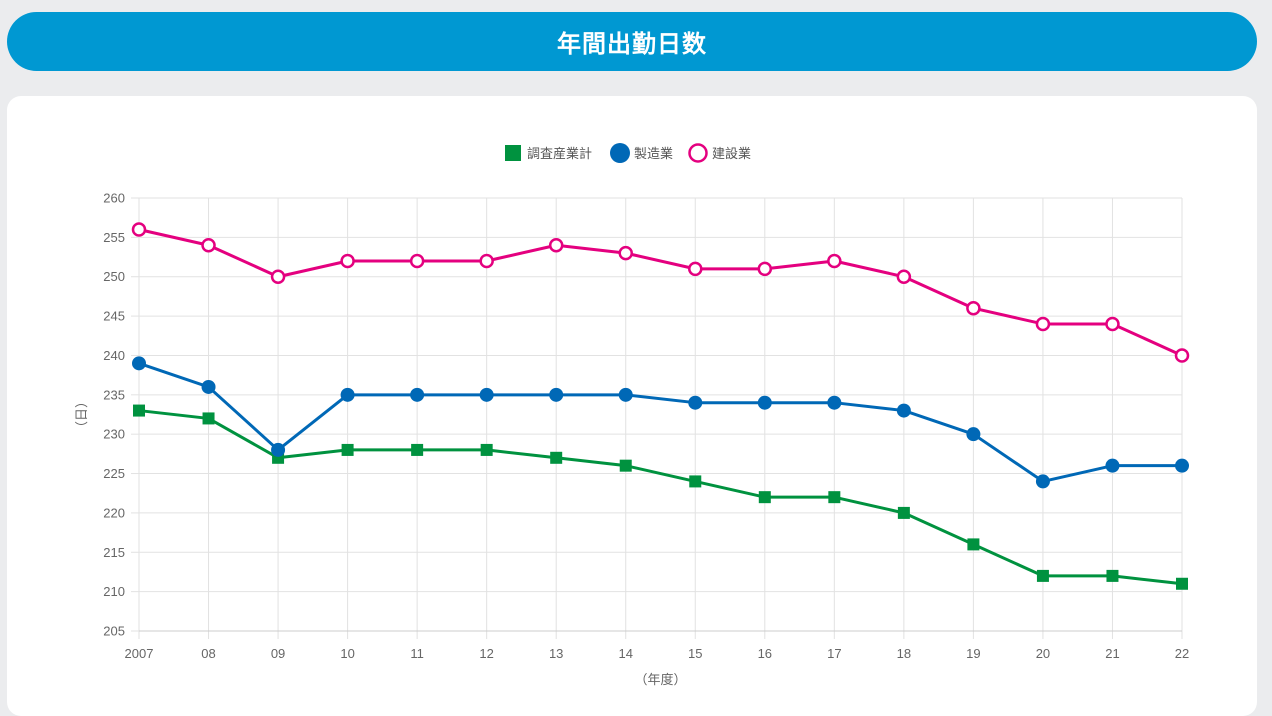  I want to click on x-tick-label: 22, so click(1182, 653).